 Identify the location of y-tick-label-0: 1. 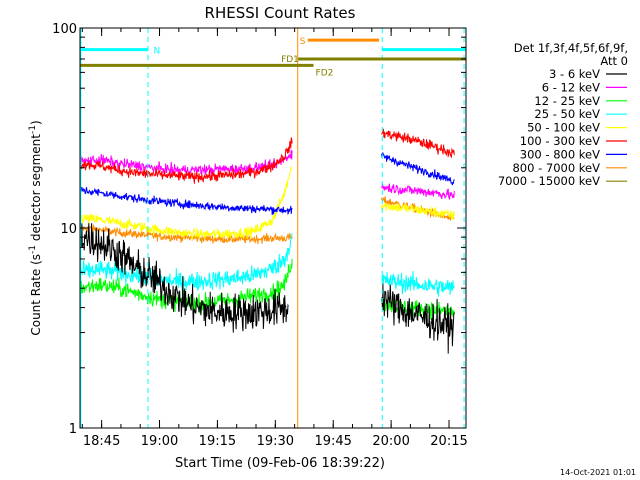
(73, 429).